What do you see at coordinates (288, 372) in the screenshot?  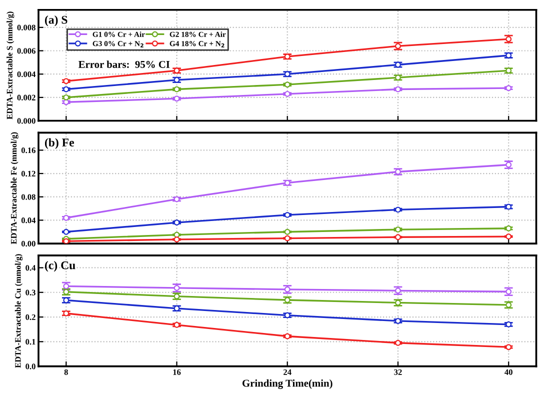 I see `x-tick-label: 24` at bounding box center [288, 372].